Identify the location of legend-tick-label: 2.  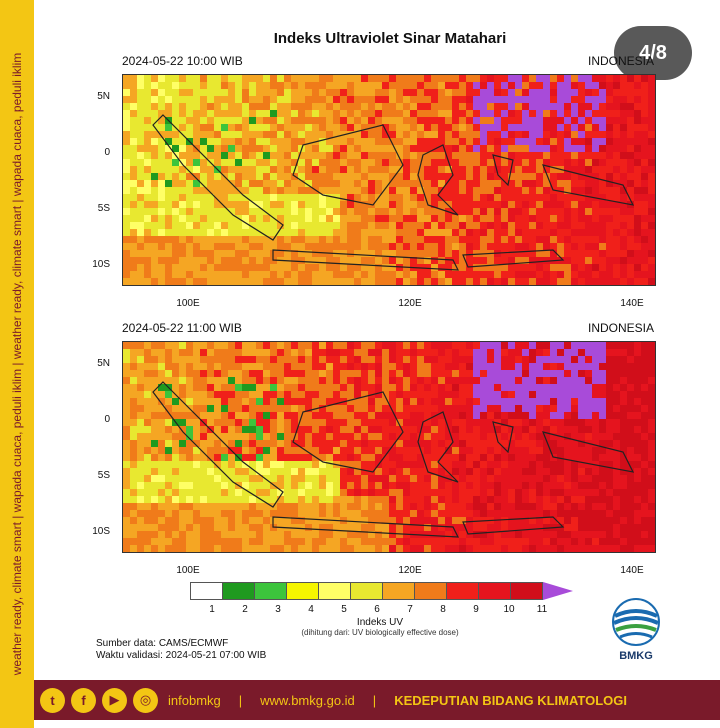
(245, 609).